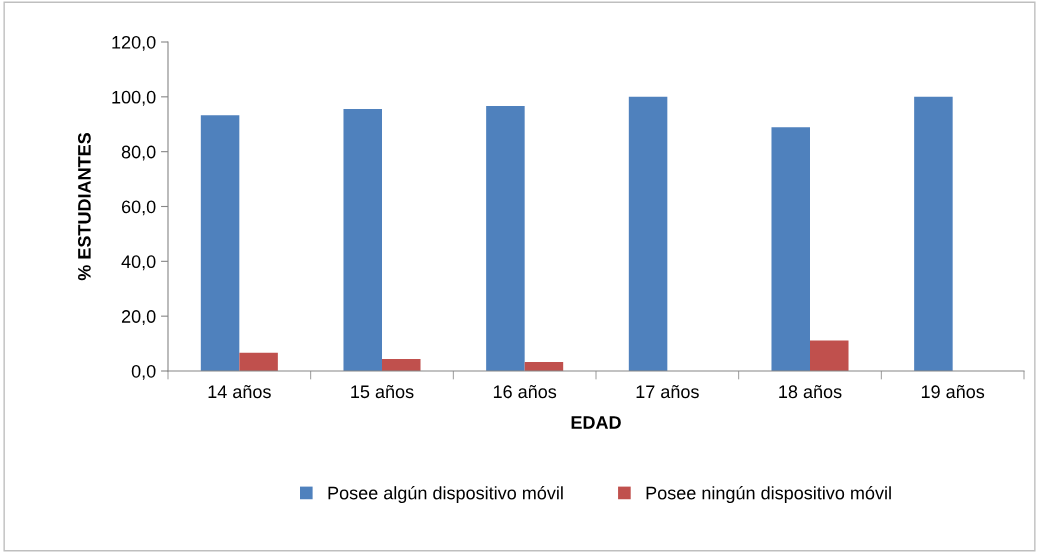 The width and height of the screenshot is (1039, 553). Describe the element at coordinates (596, 422) in the screenshot. I see `x-axis-title: EDAD` at that location.